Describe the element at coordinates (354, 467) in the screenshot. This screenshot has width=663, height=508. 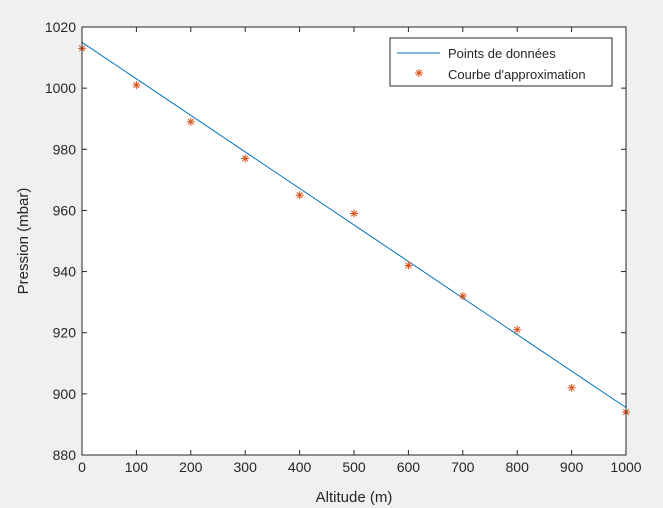
I see `x-tick-label: 500` at that location.